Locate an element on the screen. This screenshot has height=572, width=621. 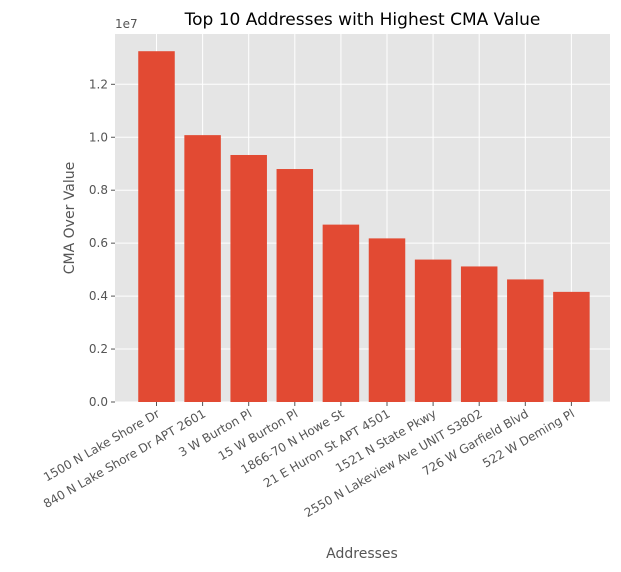
y-tick-label: 0.4 is located at coordinates (98, 296).